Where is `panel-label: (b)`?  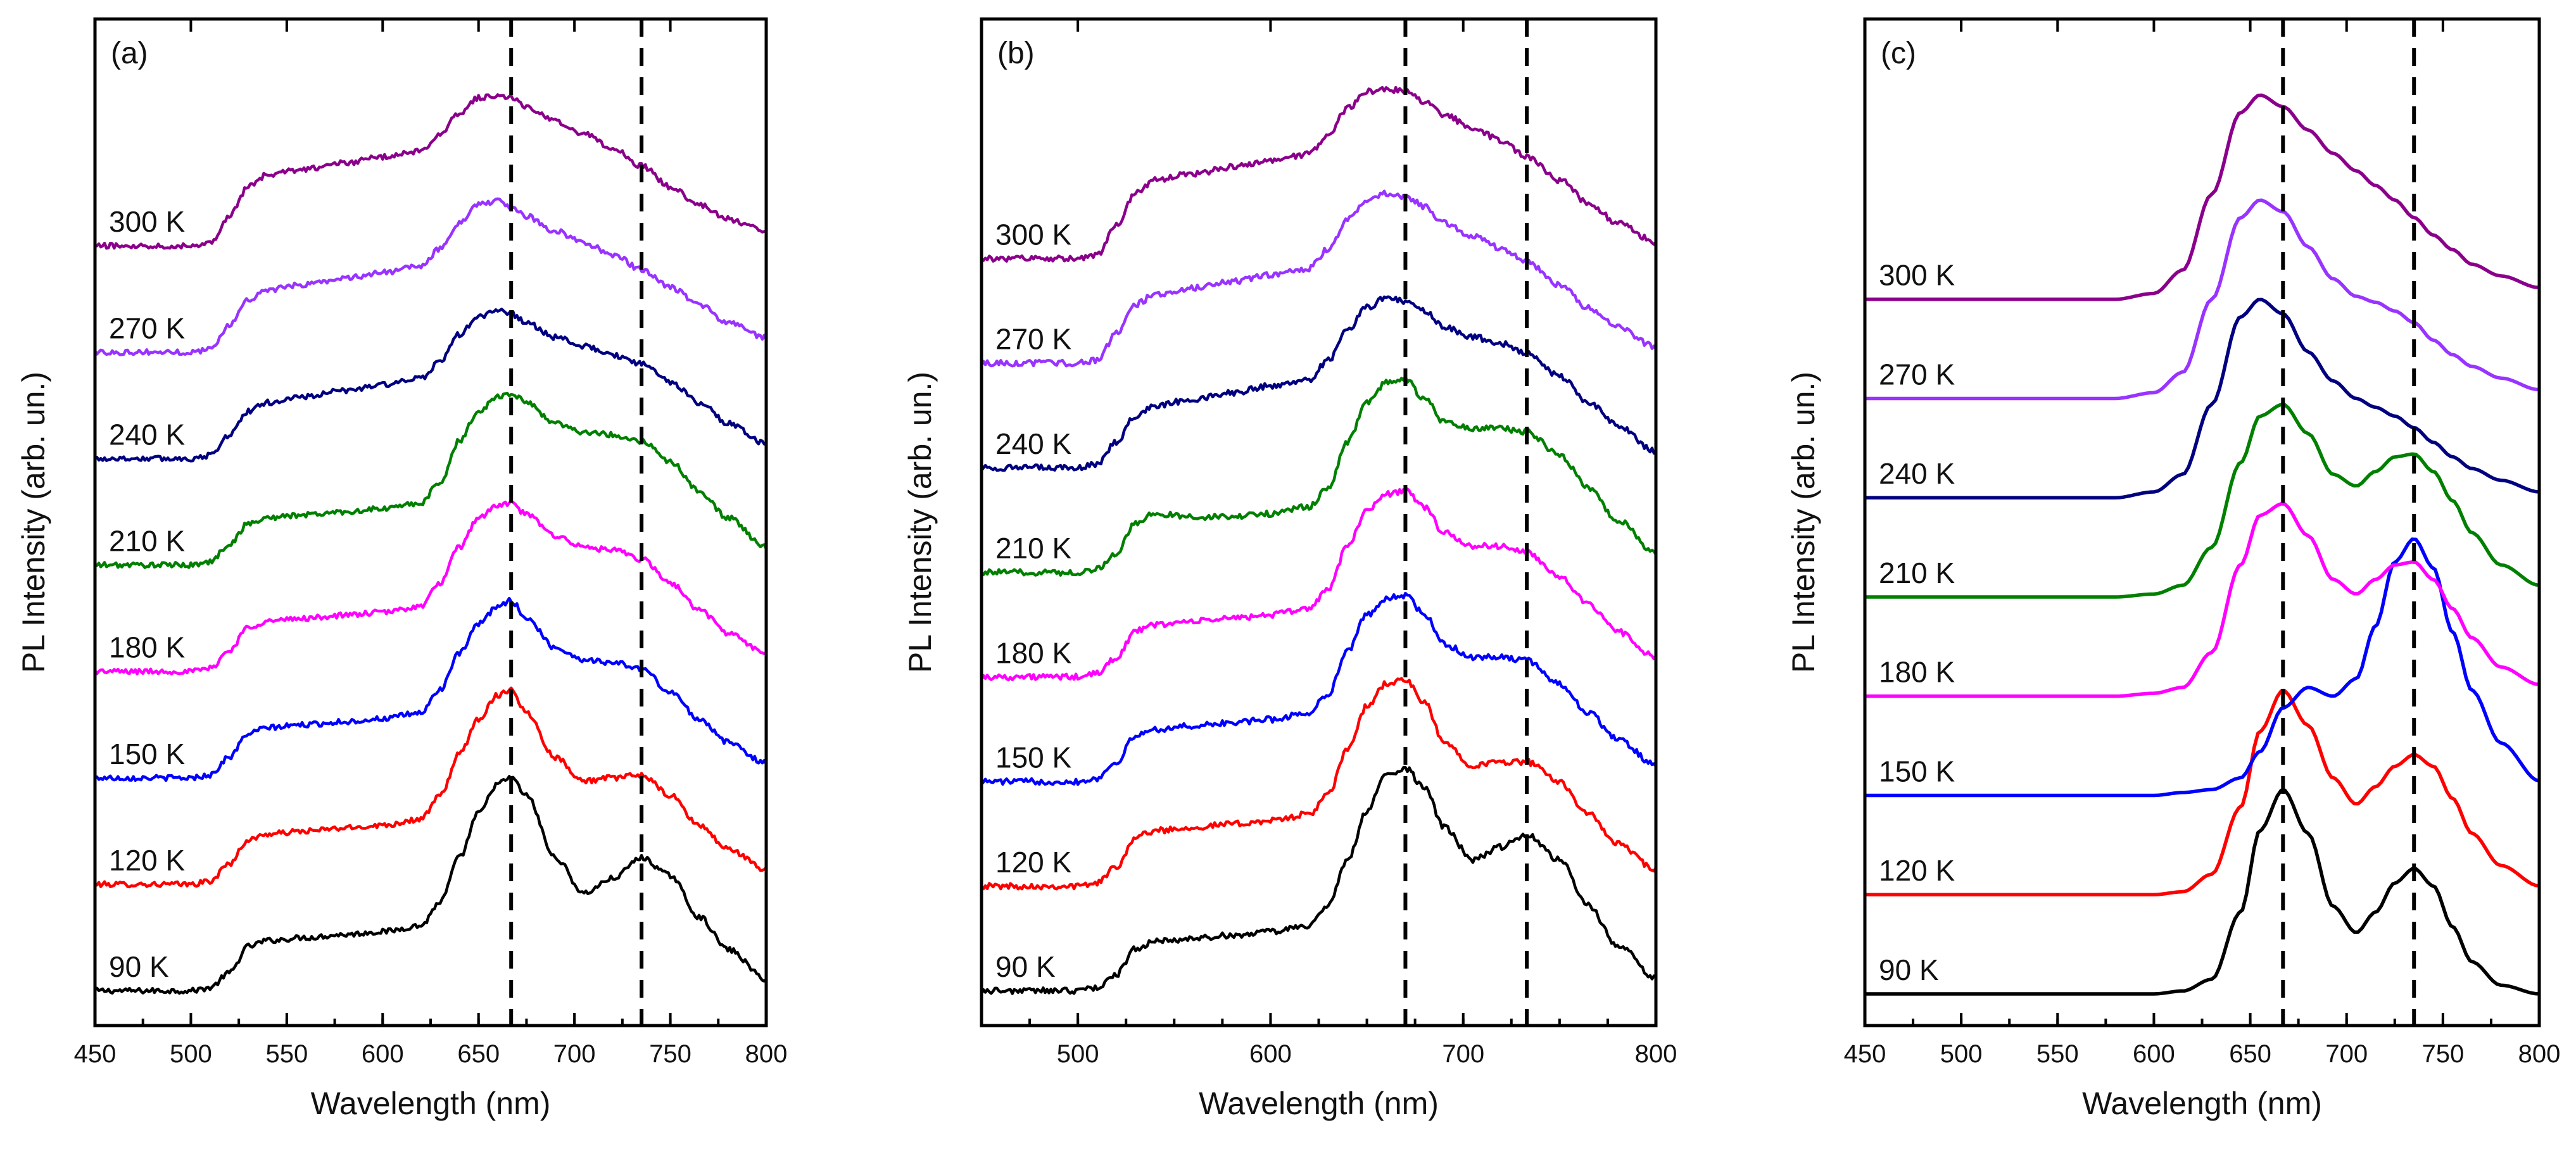 panel-label: (b) is located at coordinates (1016, 53).